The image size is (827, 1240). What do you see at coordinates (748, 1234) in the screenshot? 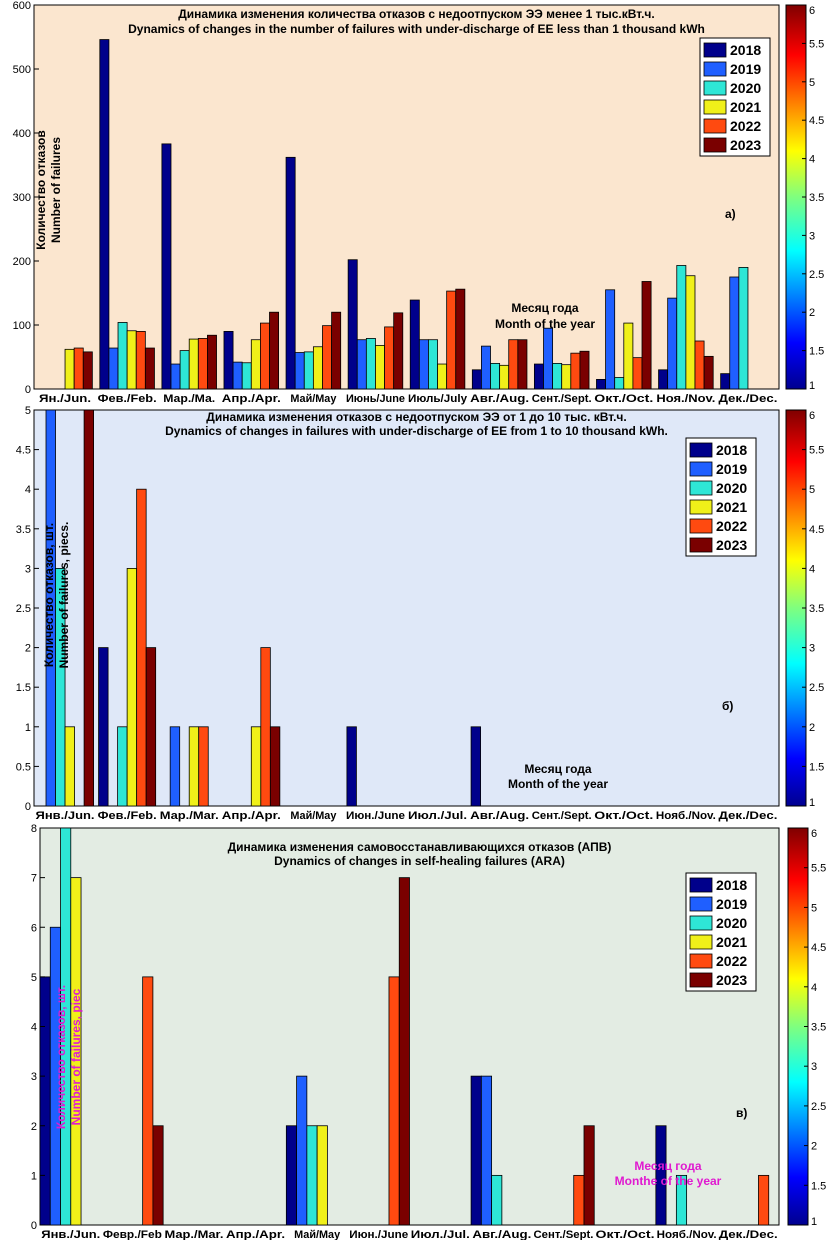
I see `x-tick-label: Дек./Dec.` at bounding box center [748, 1234].